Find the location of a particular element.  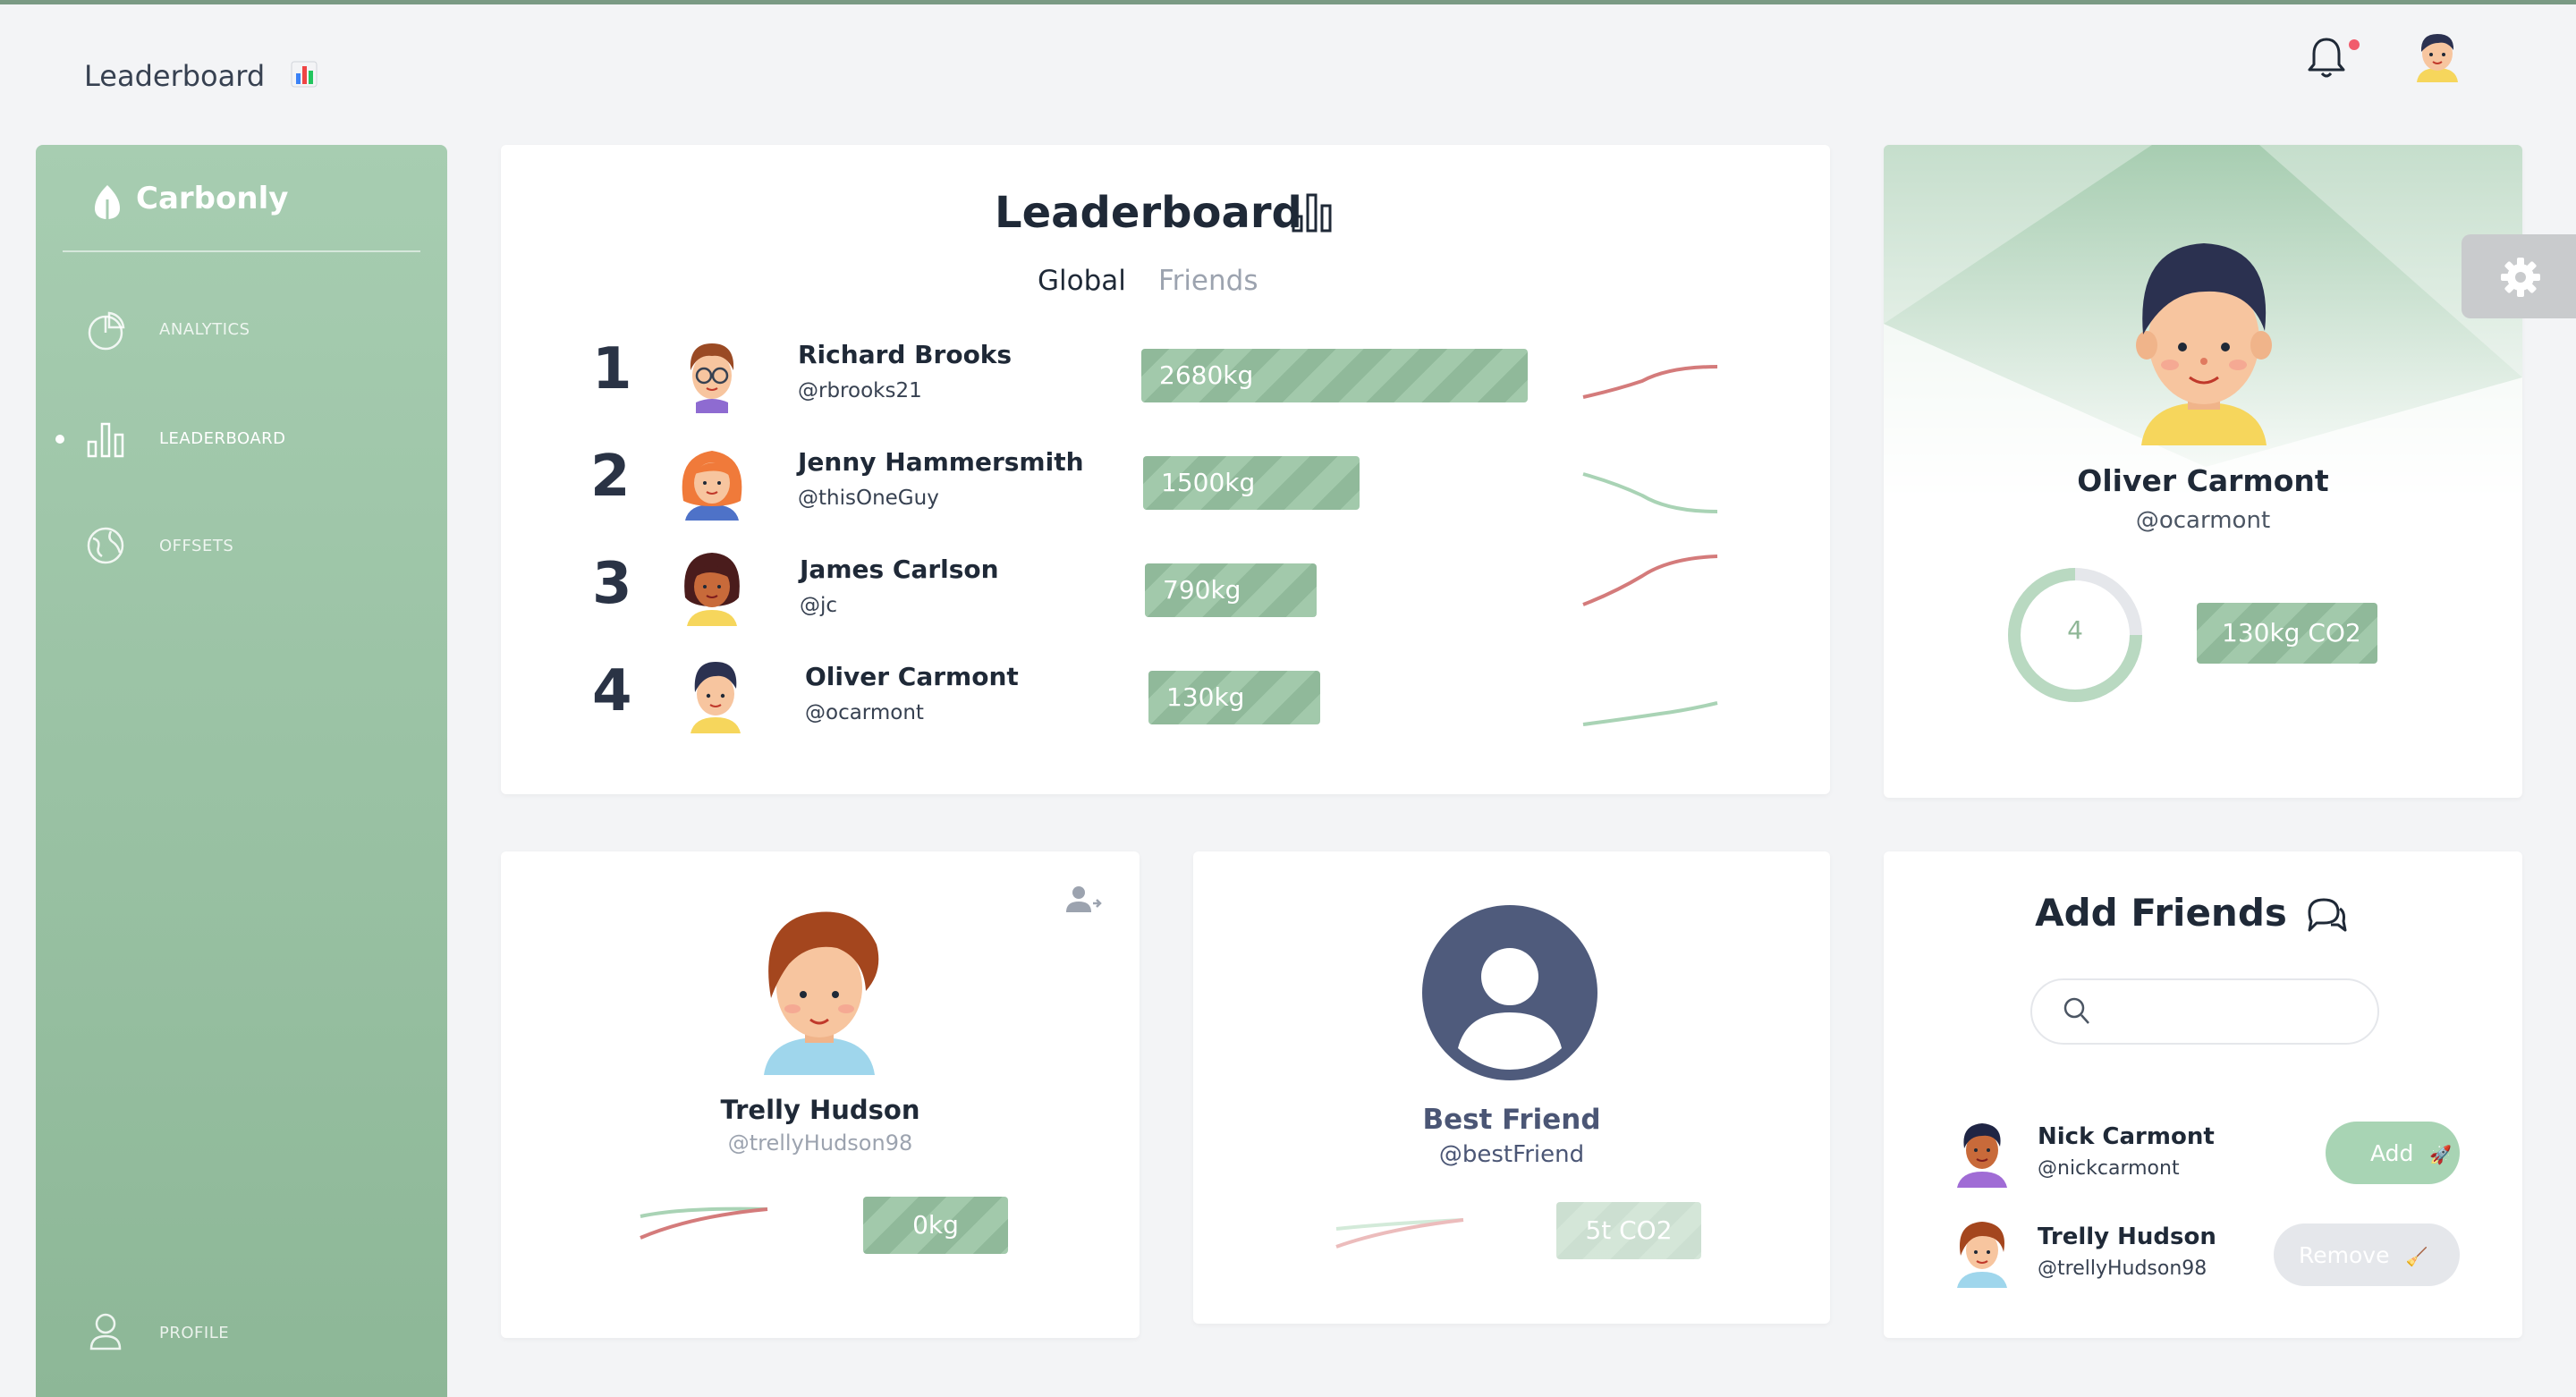

user-avatar is located at coordinates (2437, 54).